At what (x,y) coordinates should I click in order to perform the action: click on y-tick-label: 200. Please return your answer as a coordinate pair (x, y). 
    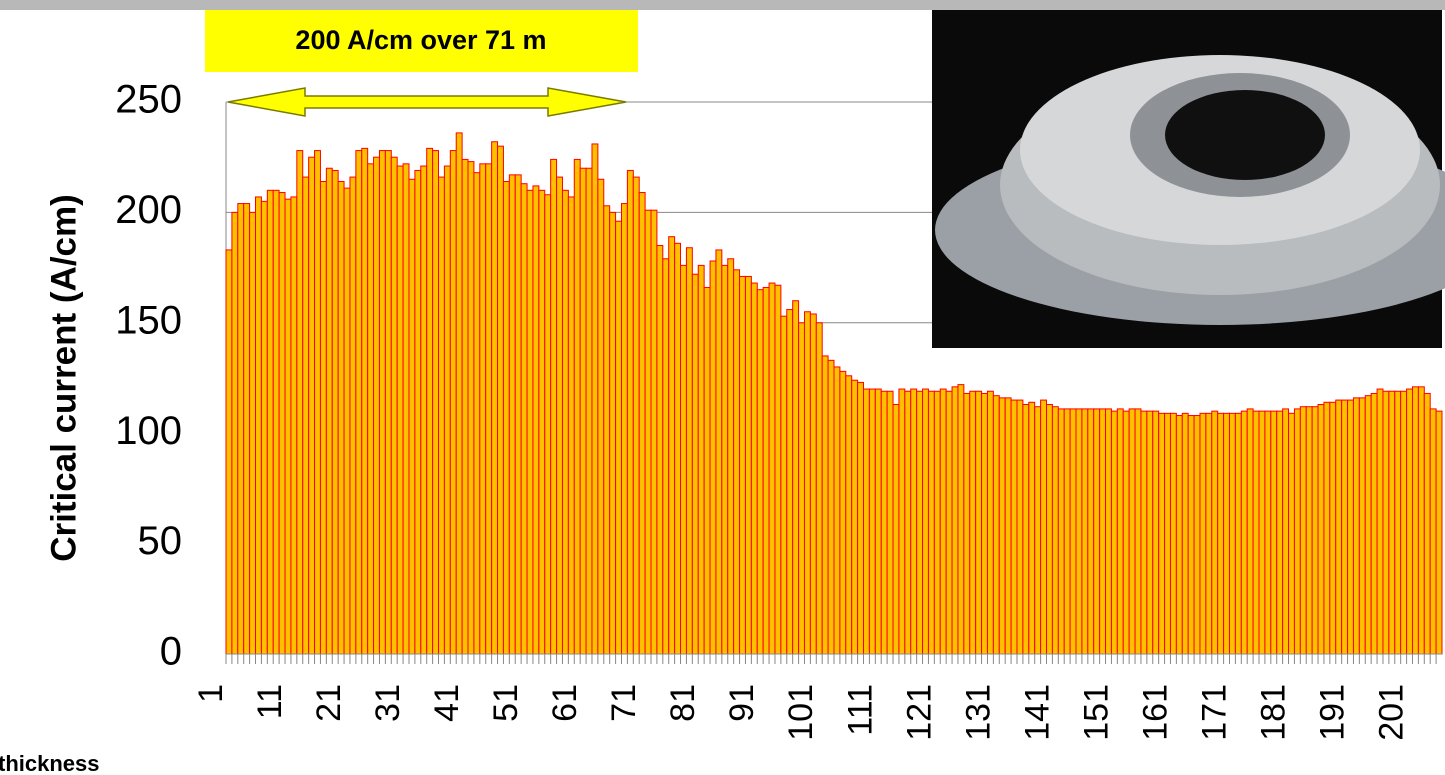
    Looking at the image, I should click on (148, 210).